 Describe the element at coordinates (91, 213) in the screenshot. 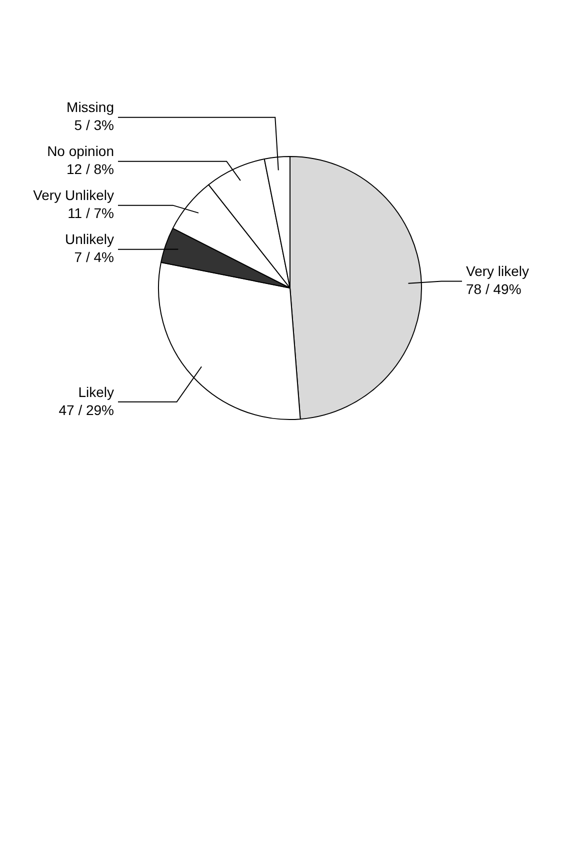

I see `data-label: 11 / 7%` at that location.